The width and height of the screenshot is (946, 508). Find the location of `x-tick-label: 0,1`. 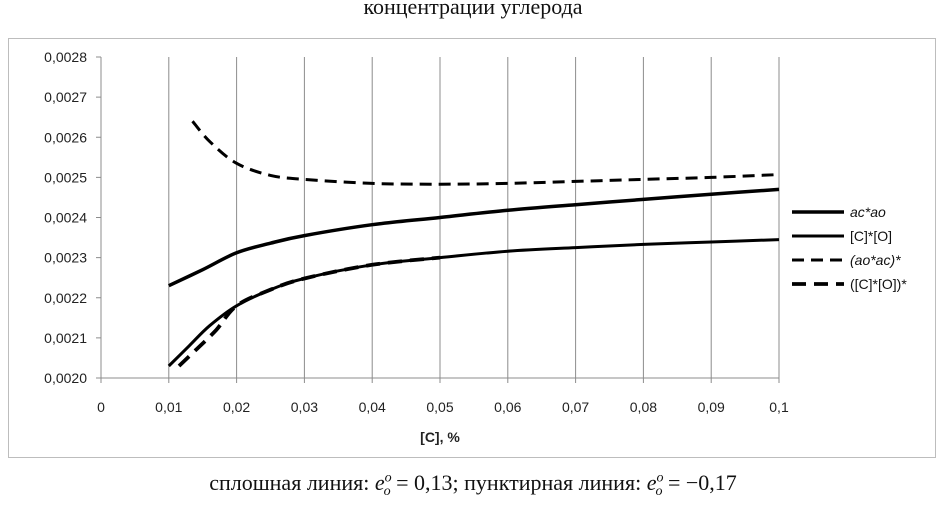

x-tick-label: 0,1 is located at coordinates (779, 407).